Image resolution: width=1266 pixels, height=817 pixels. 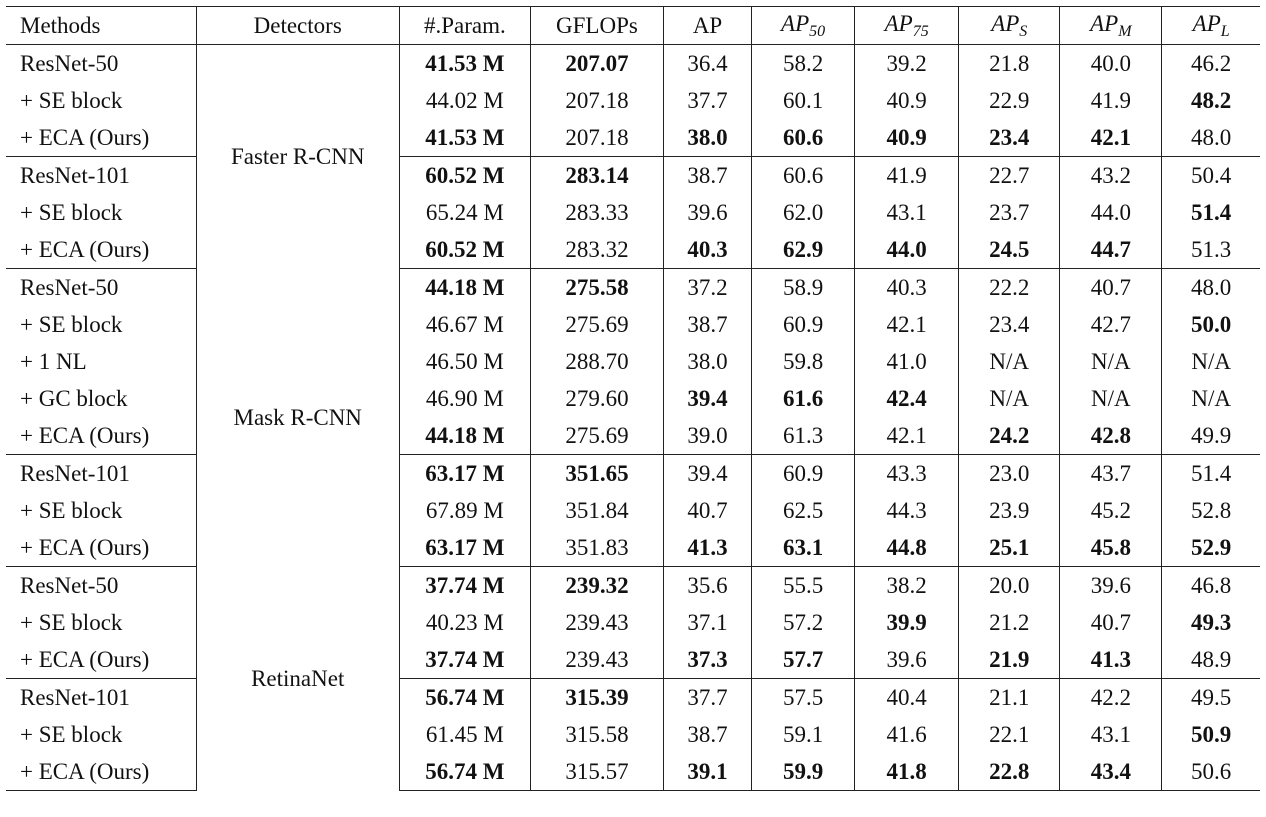 What do you see at coordinates (1225, 31) in the screenshot?
I see `header-subscript: L` at bounding box center [1225, 31].